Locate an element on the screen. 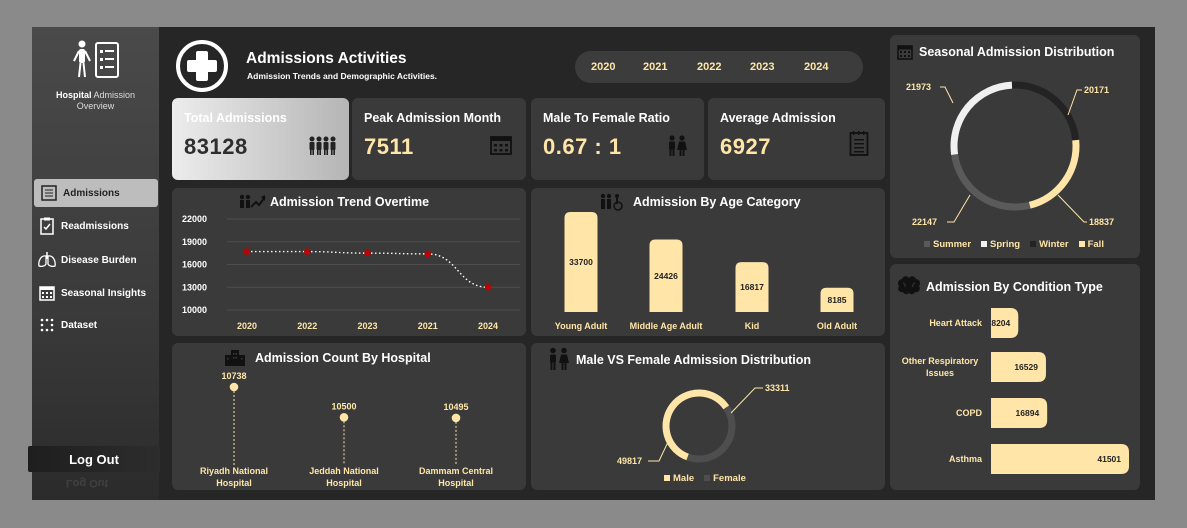  x-tick-label: 2024 is located at coordinates (488, 326).